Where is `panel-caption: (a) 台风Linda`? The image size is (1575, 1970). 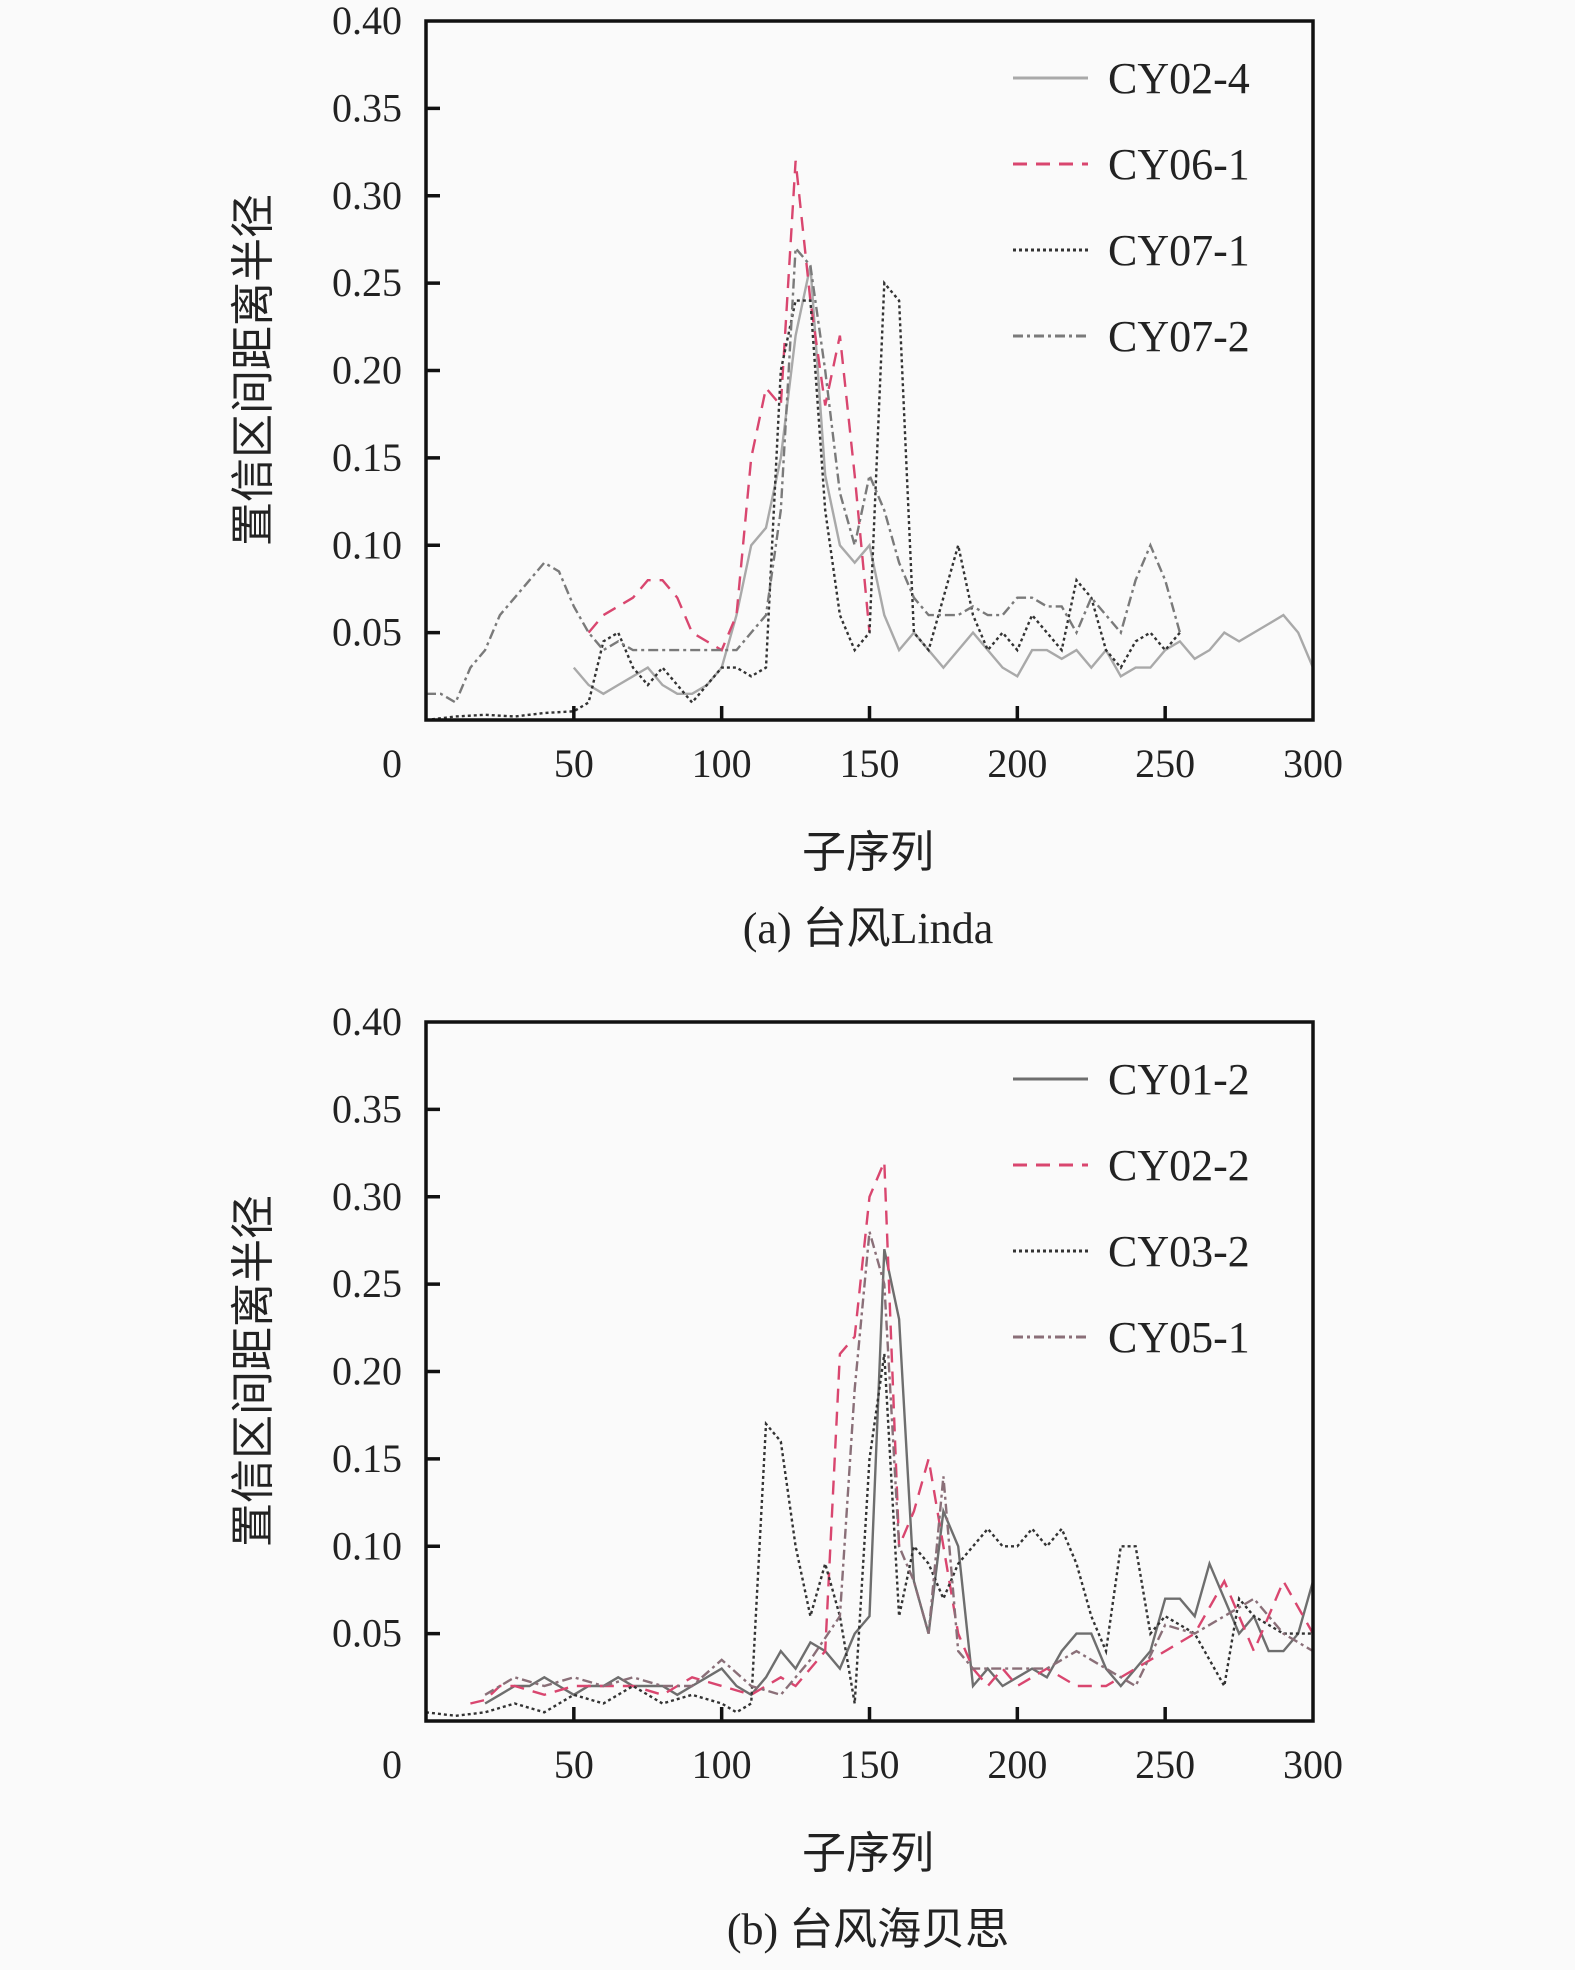 panel-caption: (a) 台风Linda is located at coordinates (868, 928).